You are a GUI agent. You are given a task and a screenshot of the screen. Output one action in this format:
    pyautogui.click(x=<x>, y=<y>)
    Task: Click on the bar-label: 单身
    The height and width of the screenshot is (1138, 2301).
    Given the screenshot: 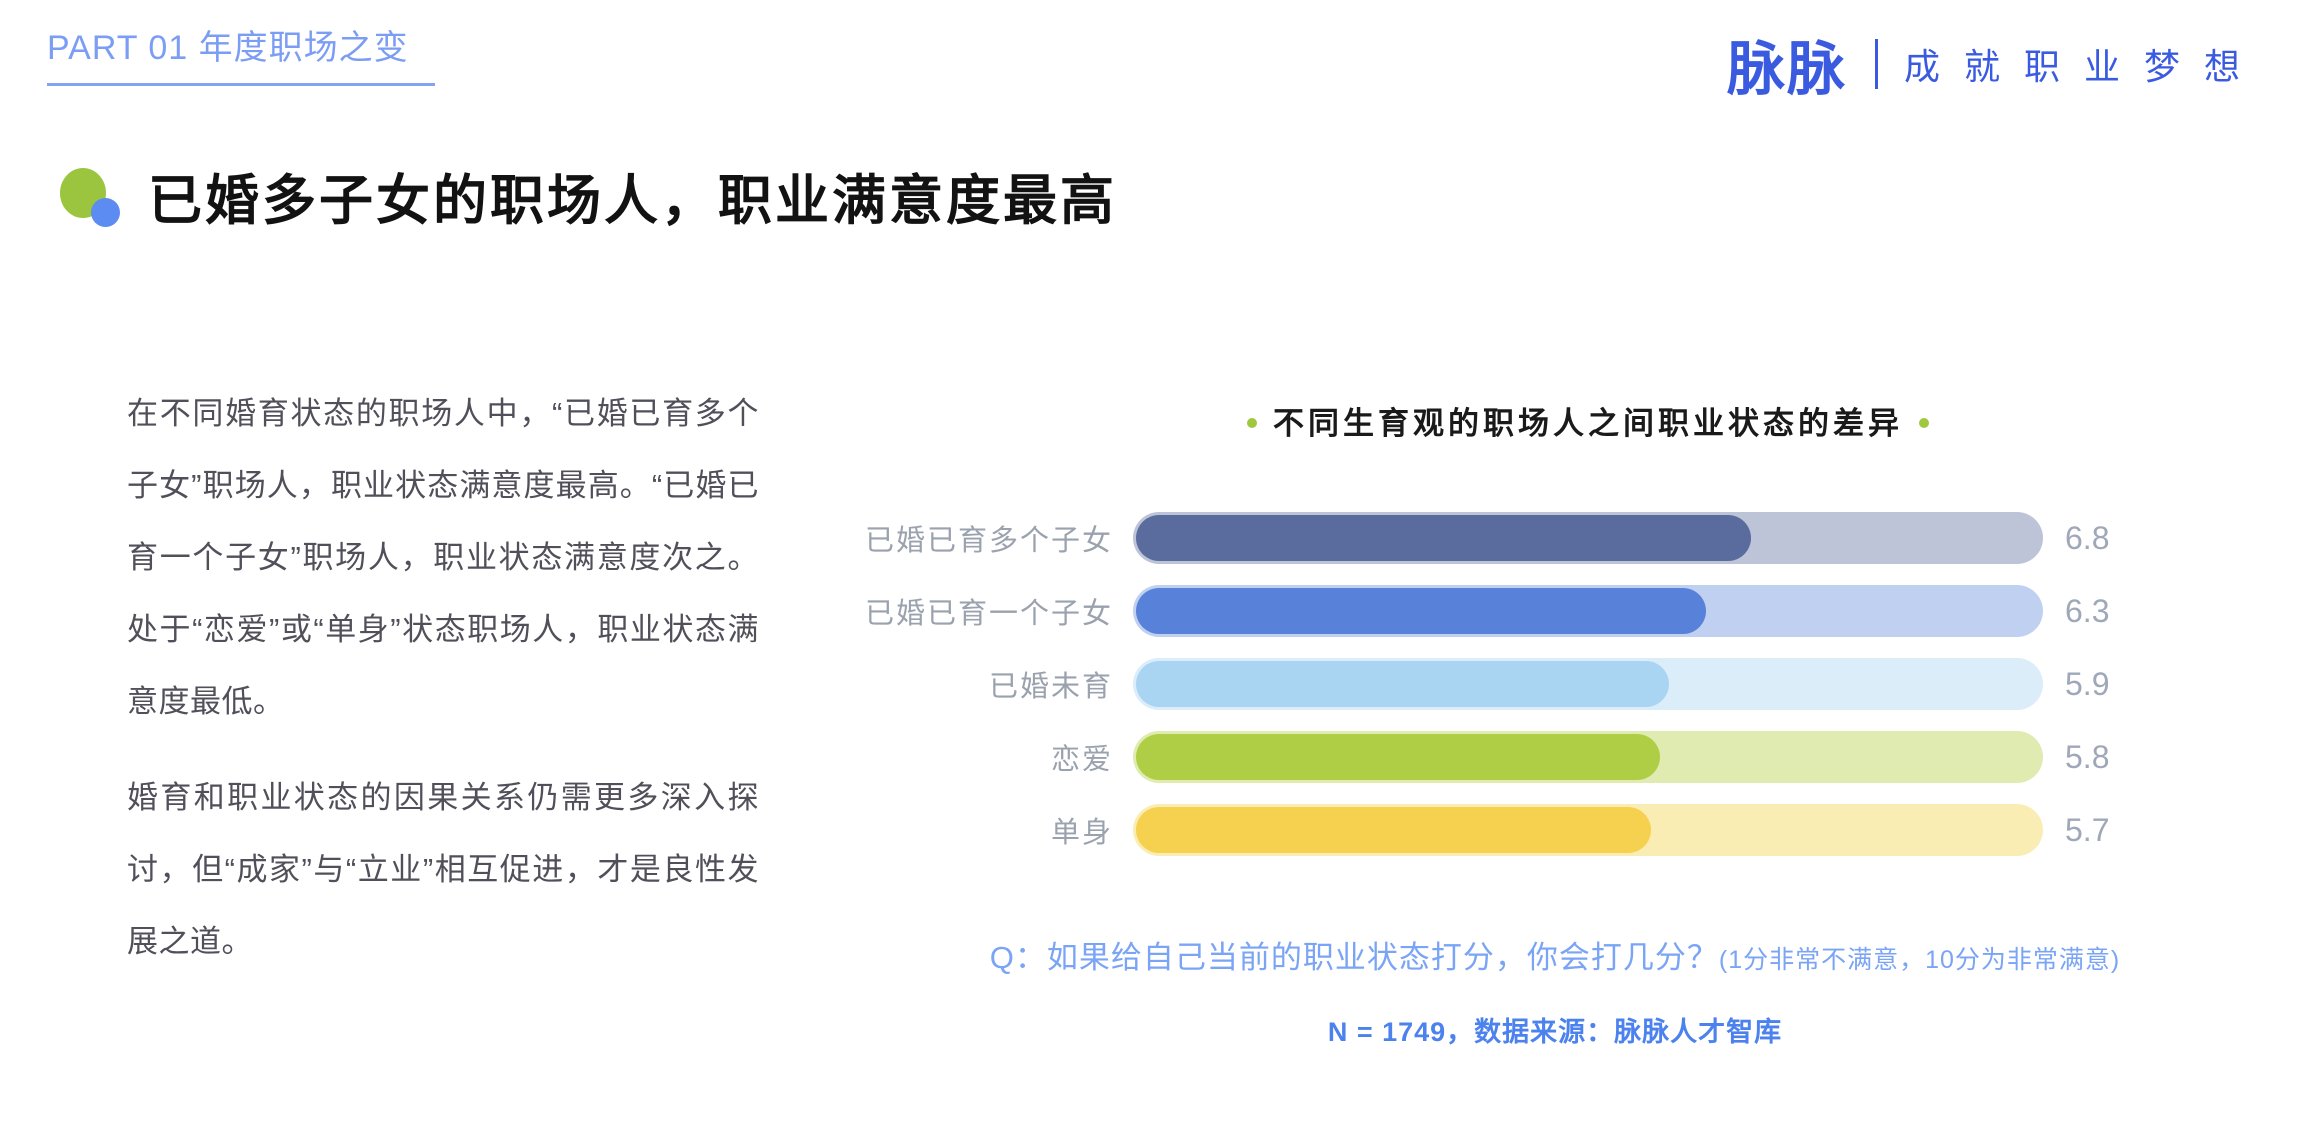 What is the action you would take?
    pyautogui.click(x=1081, y=833)
    